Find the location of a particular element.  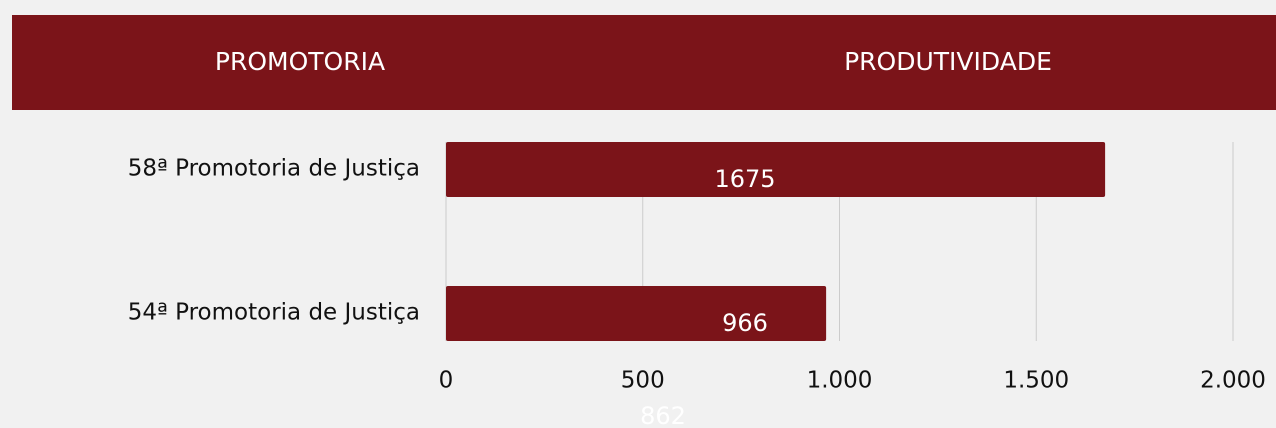

value-label: 1675 is located at coordinates (744, 179).